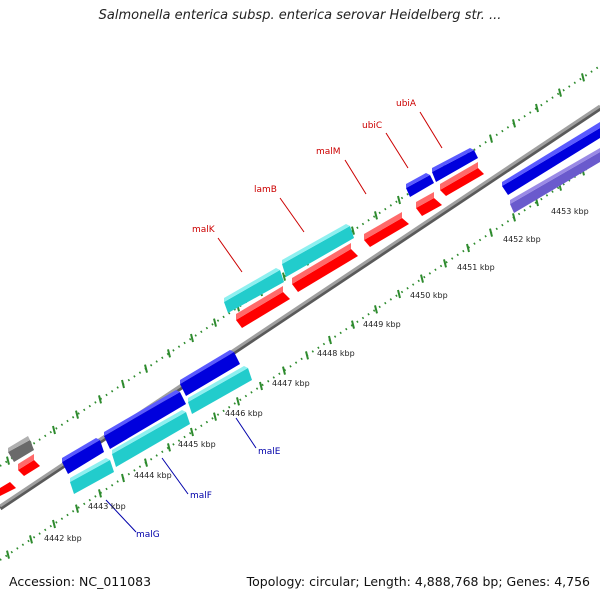 This screenshot has width=600, height=600. I want to click on scale-label-4451: 4451 kbp, so click(476, 267).